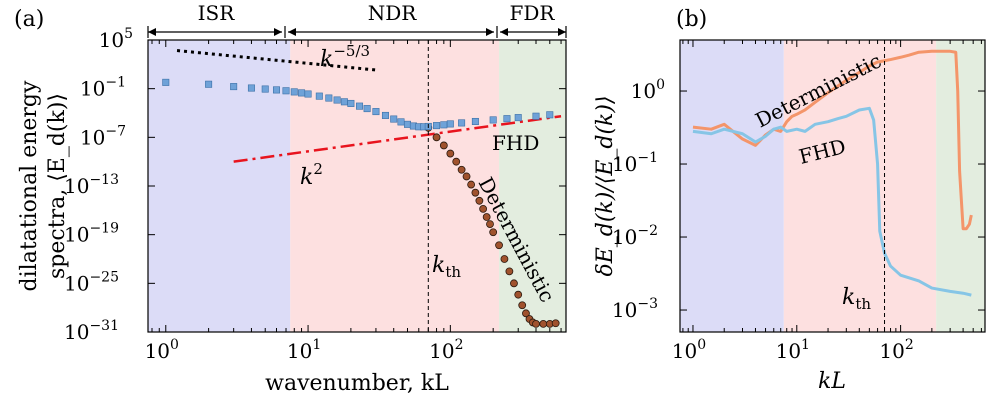 The width and height of the screenshot is (997, 413). I want to click on slope-53-label: k−5/3, so click(345, 57).